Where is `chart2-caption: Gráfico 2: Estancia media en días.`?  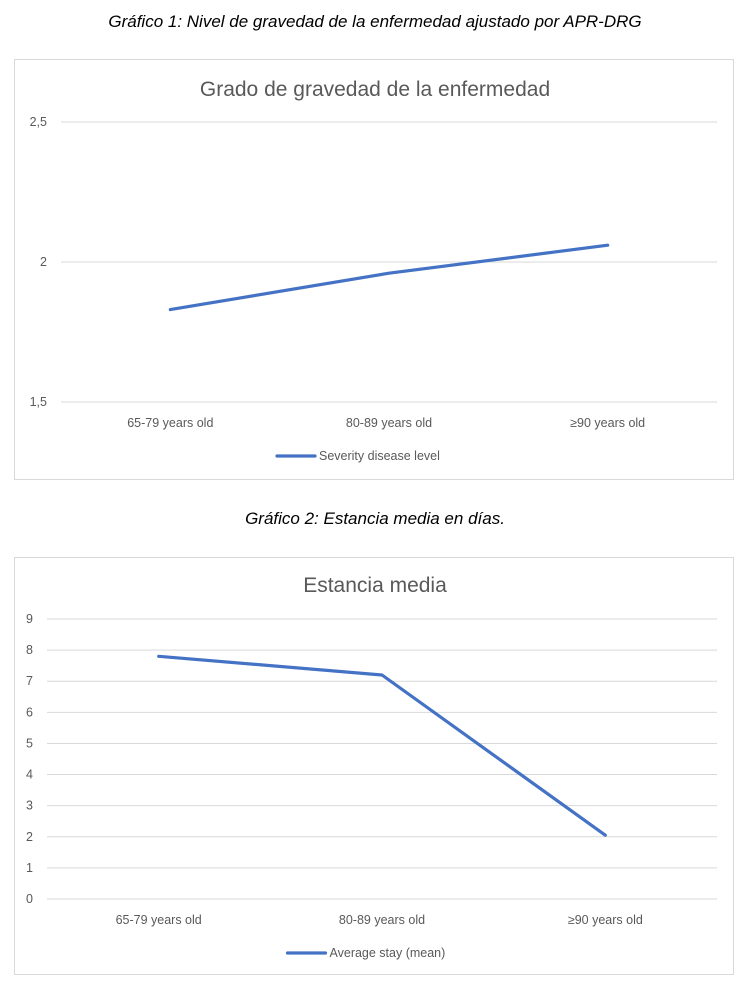 chart2-caption: Gráfico 2: Estancia media en días. is located at coordinates (375, 518).